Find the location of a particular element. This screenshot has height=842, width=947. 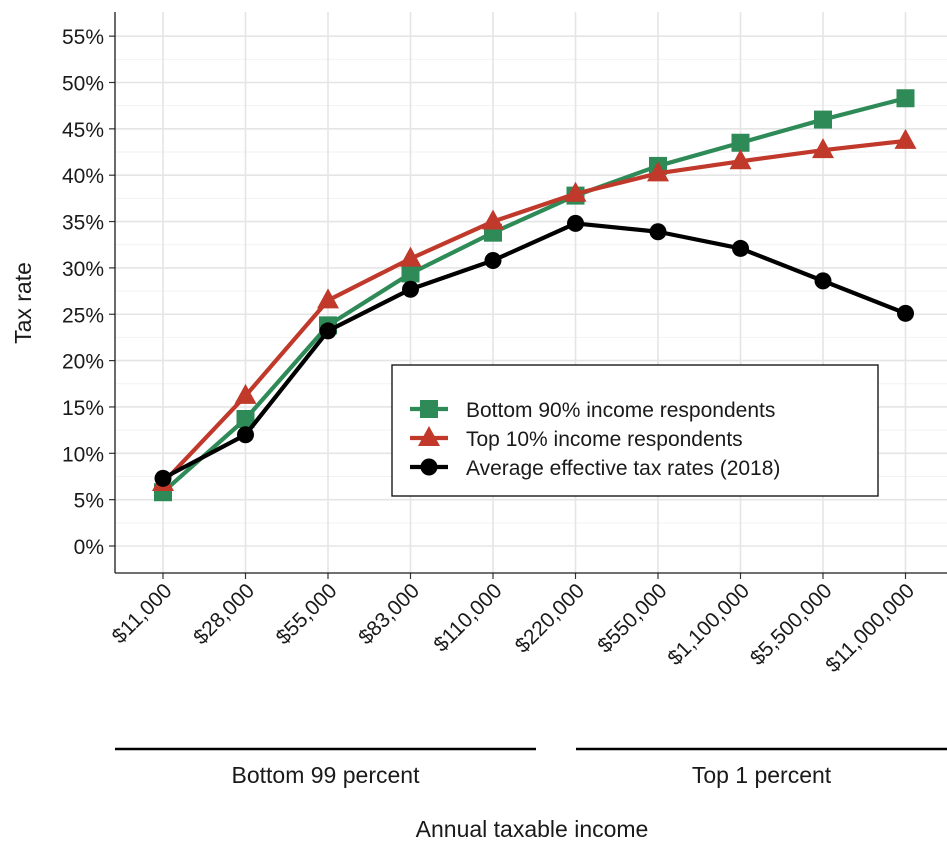

x-tick-label: $5,500,000 is located at coordinates (791, 624).